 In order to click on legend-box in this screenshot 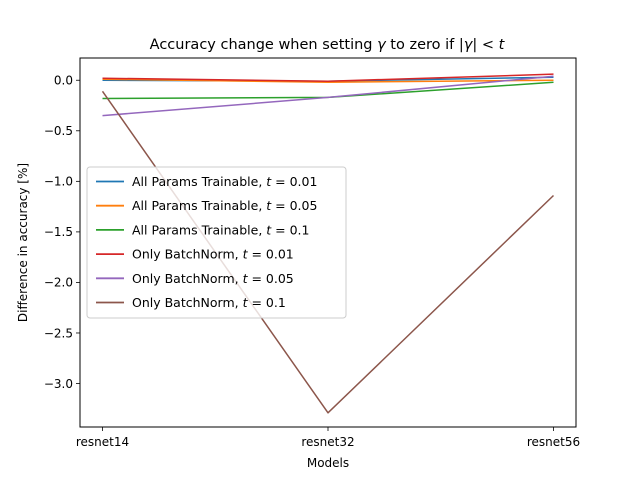, I will do `click(216, 242)`.